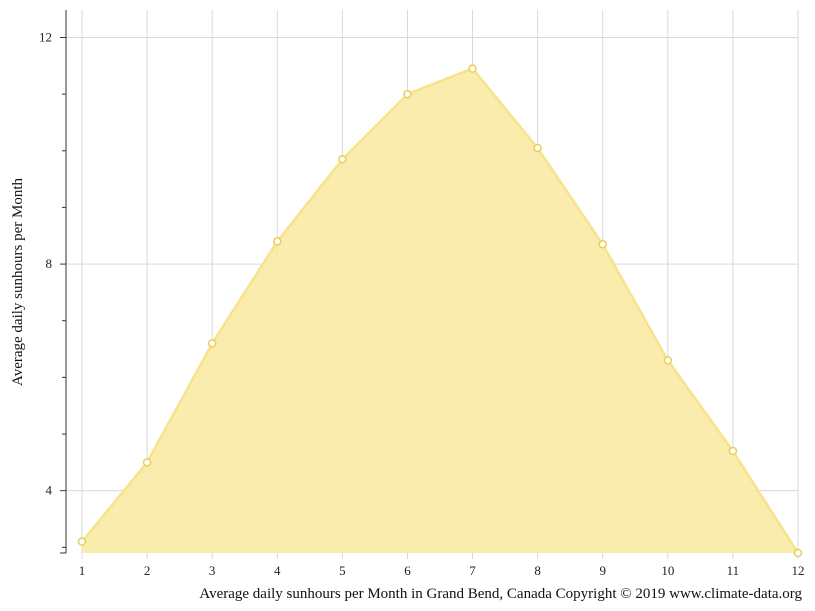 The height and width of the screenshot is (611, 815). Describe the element at coordinates (18, 282) in the screenshot. I see `y-axis-title: Average daily sunhours per Month` at that location.